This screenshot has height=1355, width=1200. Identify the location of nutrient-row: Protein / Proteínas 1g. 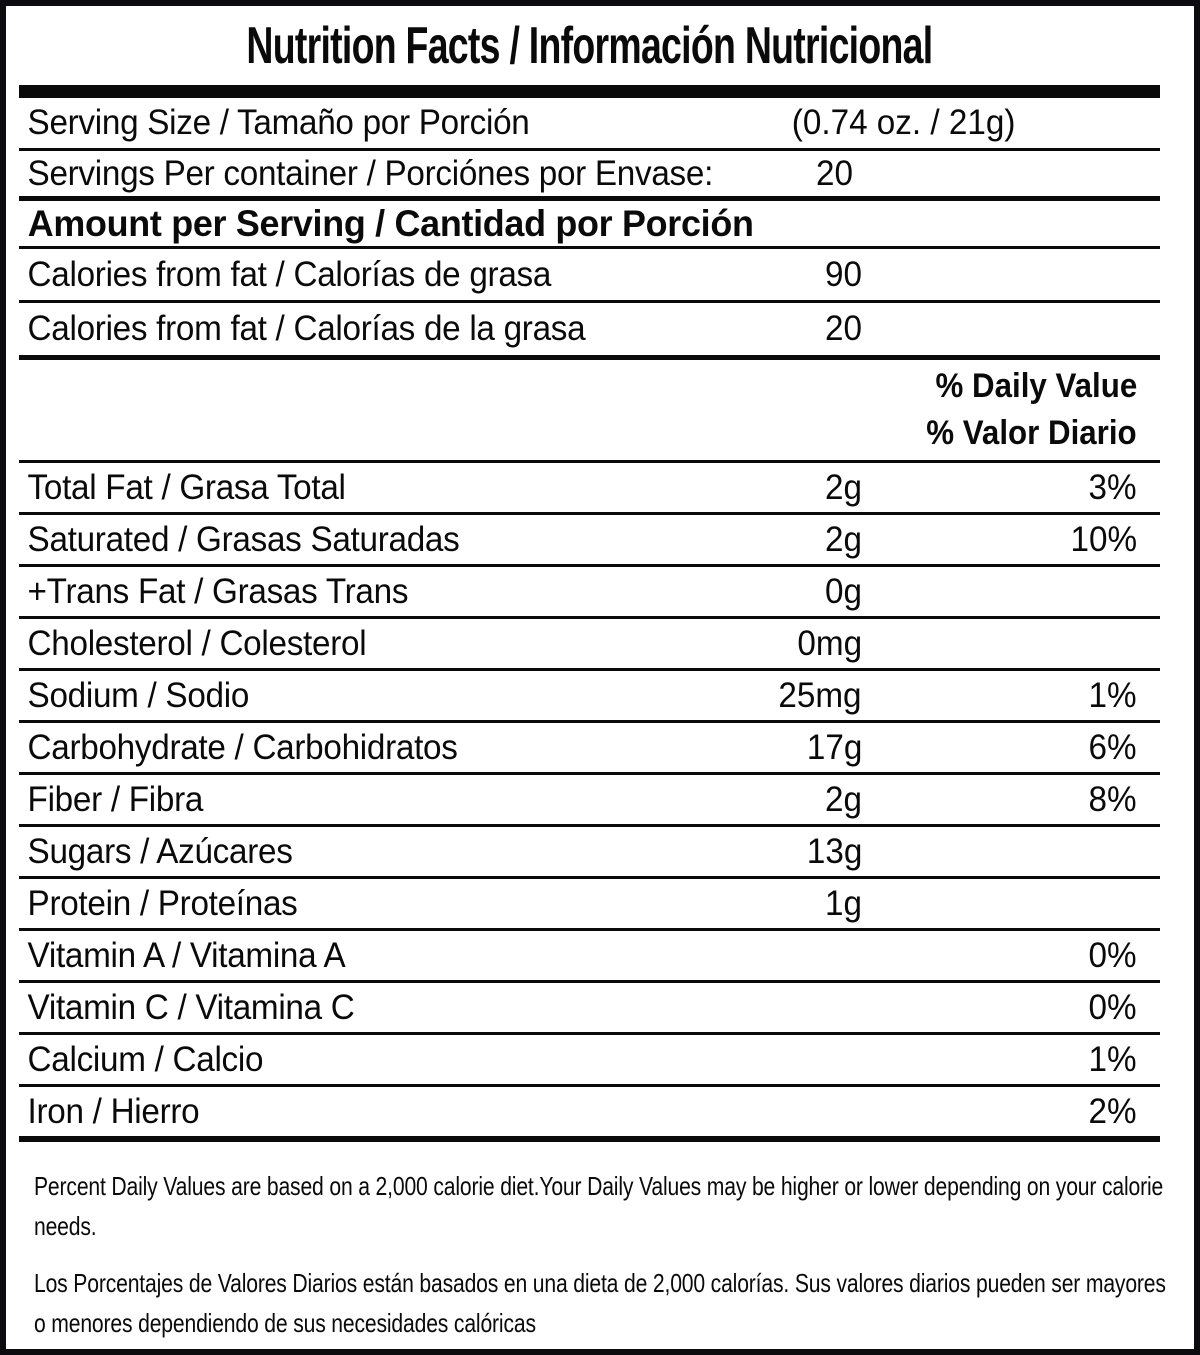
(589, 905).